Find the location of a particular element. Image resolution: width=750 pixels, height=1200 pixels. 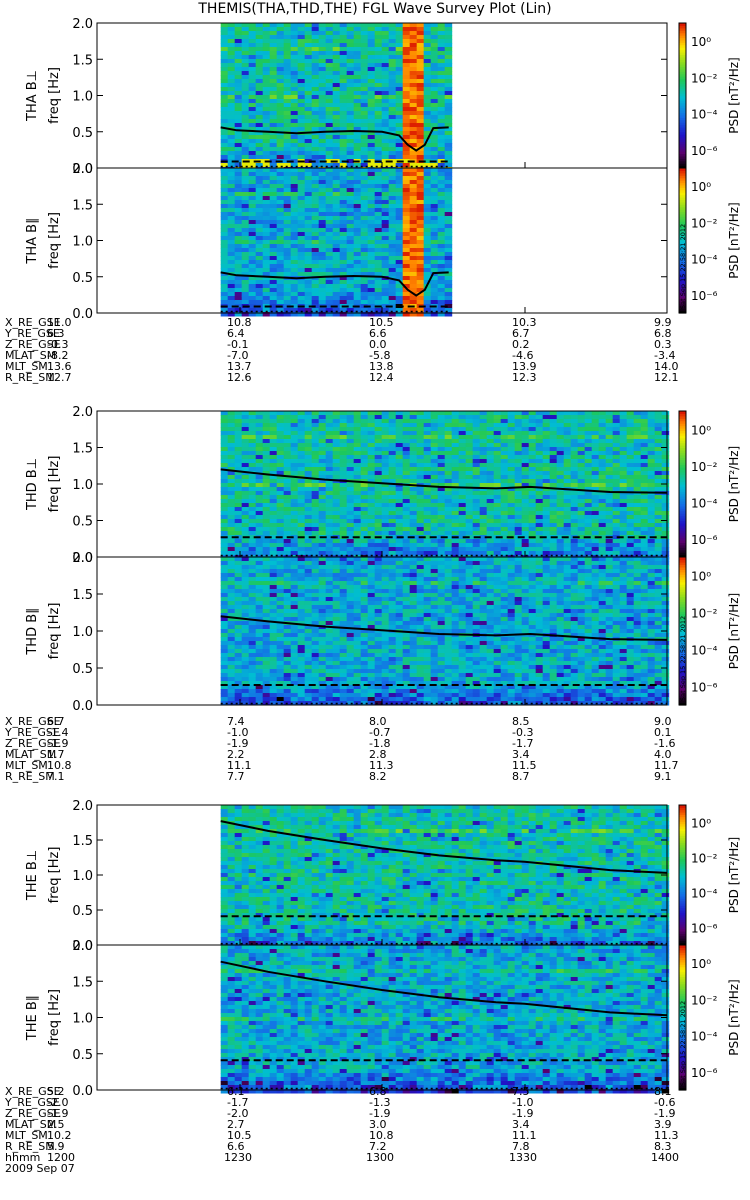

freq-axis-label: freq [Hz] is located at coordinates (54, 95).